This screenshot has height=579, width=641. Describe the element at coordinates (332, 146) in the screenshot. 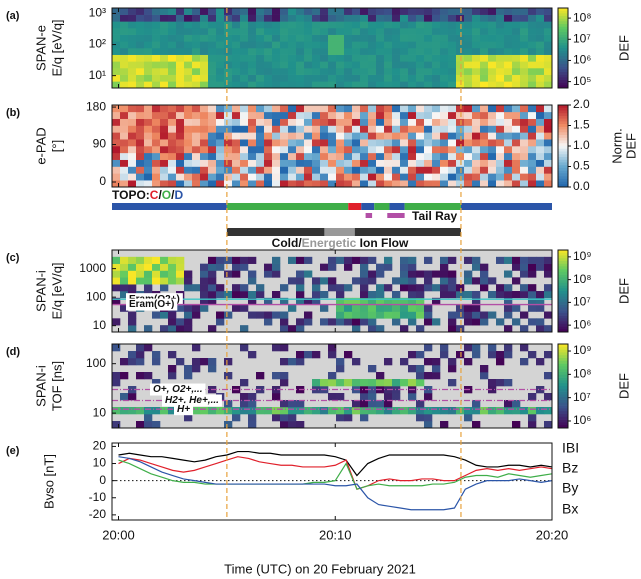

I see `spectrogram` at that location.